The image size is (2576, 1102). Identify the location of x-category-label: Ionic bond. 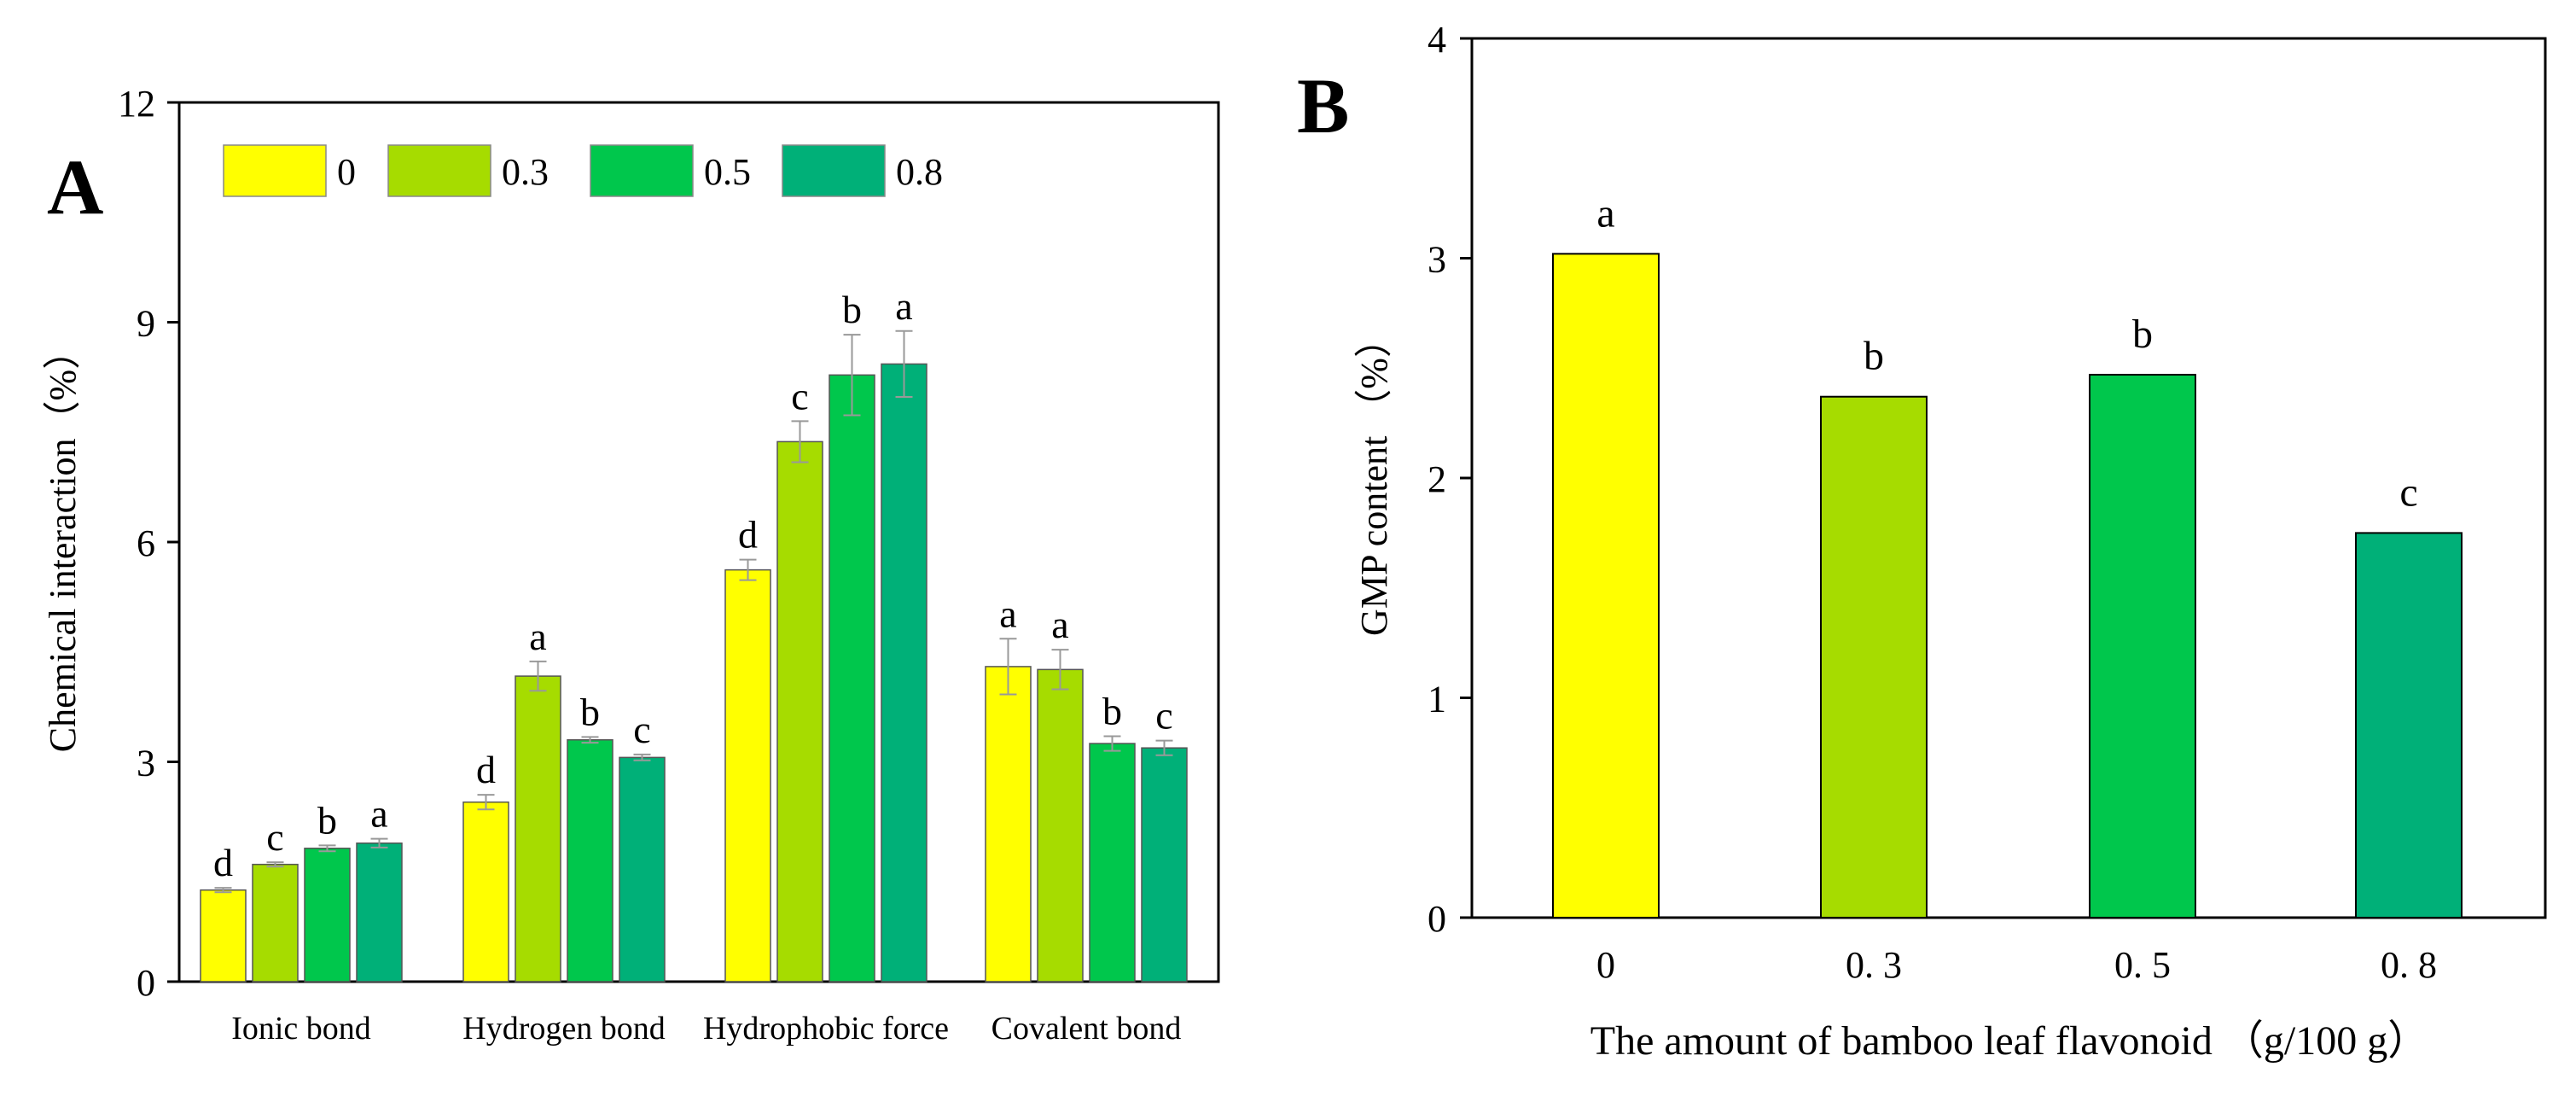
(301, 1029).